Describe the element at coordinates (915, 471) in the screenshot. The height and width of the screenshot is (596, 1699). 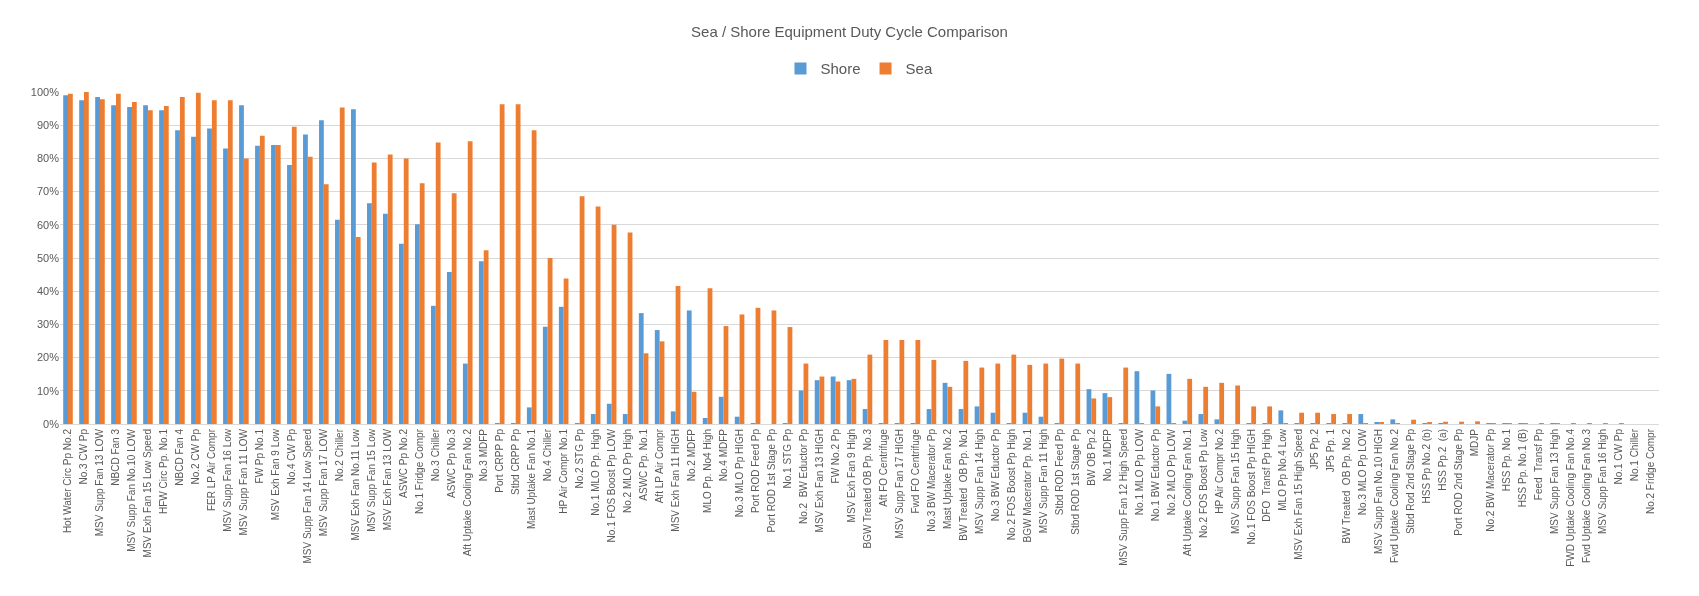
I see `x-tick-label: Fwd FO Centrifuge` at that location.